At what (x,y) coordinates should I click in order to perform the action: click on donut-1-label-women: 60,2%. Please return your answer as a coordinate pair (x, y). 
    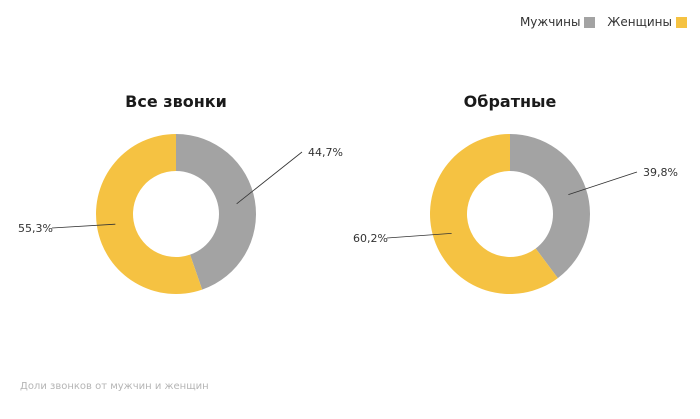
    Looking at the image, I should click on (370, 238).